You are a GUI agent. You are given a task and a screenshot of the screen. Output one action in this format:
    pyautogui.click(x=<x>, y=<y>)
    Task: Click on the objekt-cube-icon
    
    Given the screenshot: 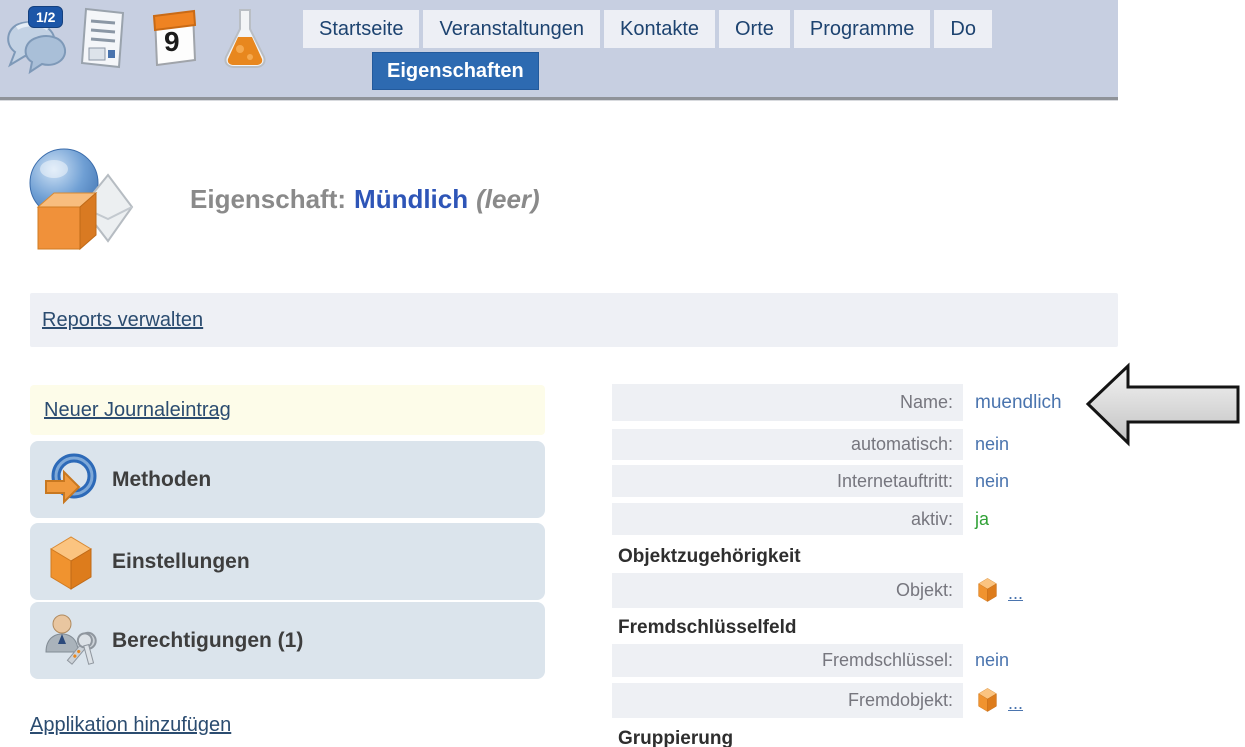 What is the action you would take?
    pyautogui.click(x=987, y=592)
    